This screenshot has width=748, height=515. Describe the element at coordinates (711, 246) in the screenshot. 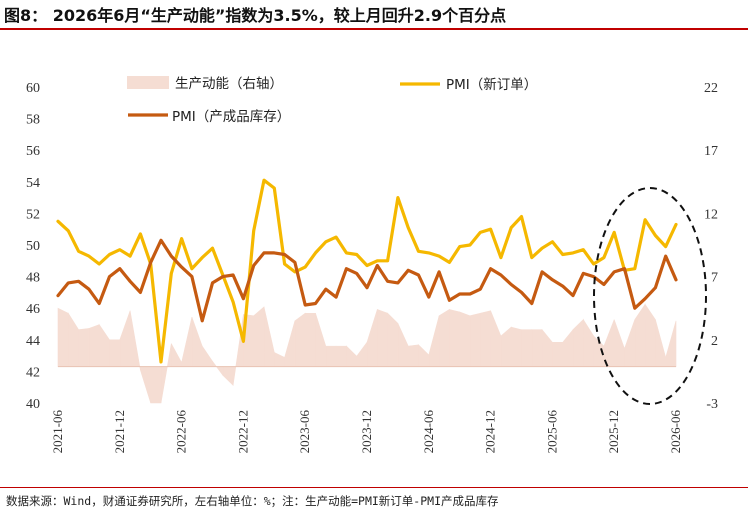

I see `right-axis-ticks: -3 2 7 12 17 22` at that location.